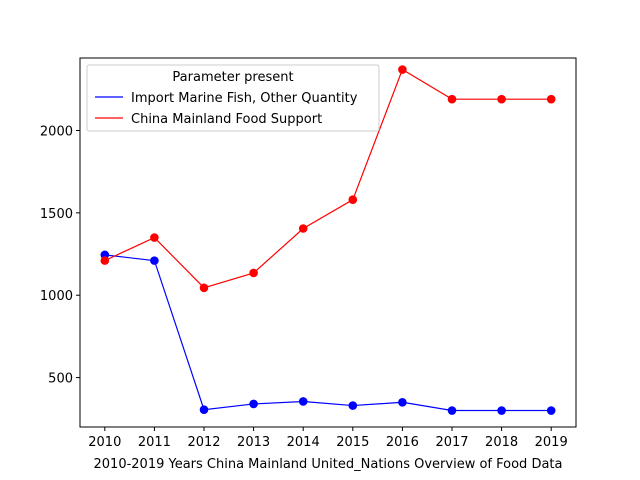  Describe the element at coordinates (56, 296) in the screenshot. I see `y-tick-label: 1000` at that location.